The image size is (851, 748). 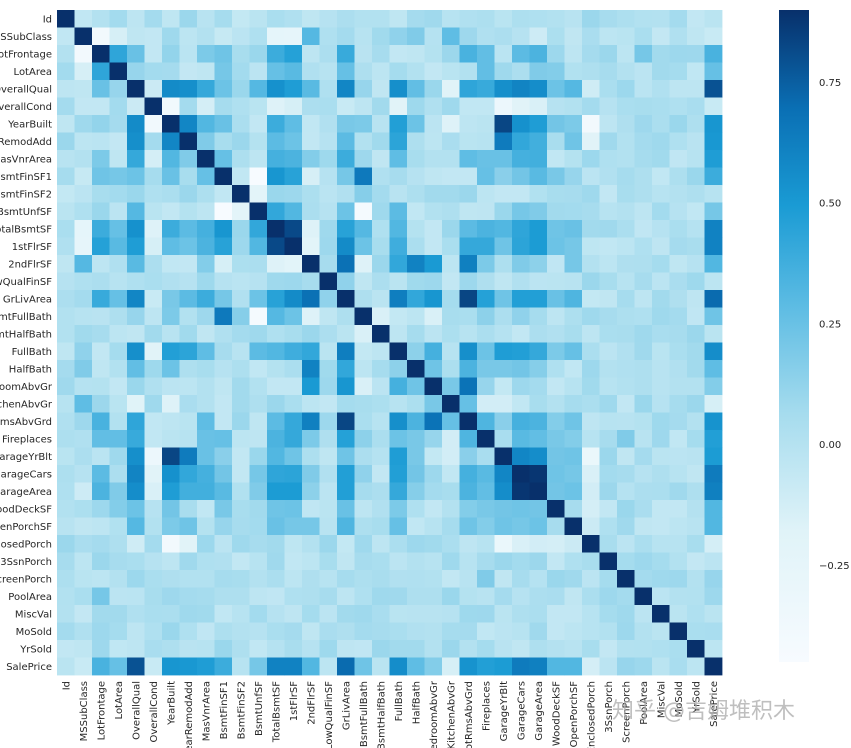 What do you see at coordinates (26, 509) in the screenshot?
I see `y-tick-label: WoodDeckSF` at bounding box center [26, 509].